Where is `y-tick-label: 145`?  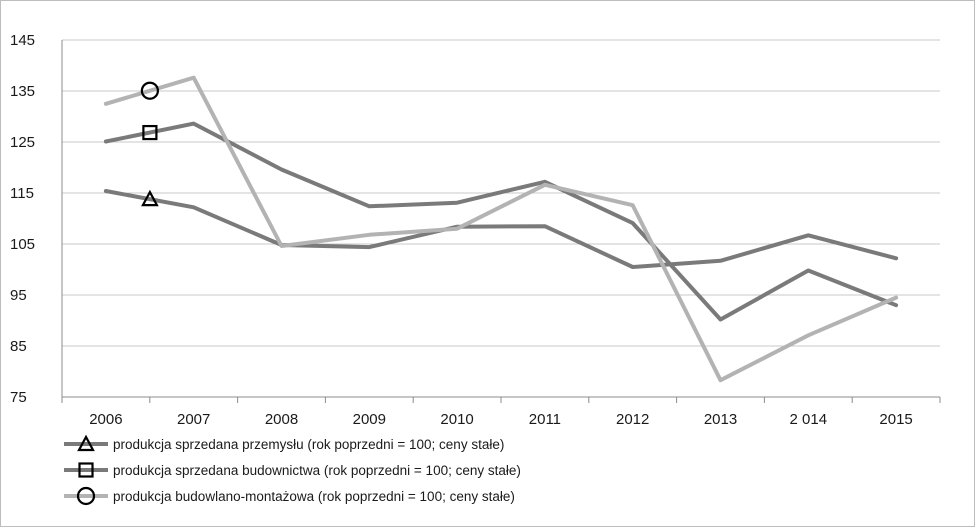
y-tick-label: 145 is located at coordinates (22, 40).